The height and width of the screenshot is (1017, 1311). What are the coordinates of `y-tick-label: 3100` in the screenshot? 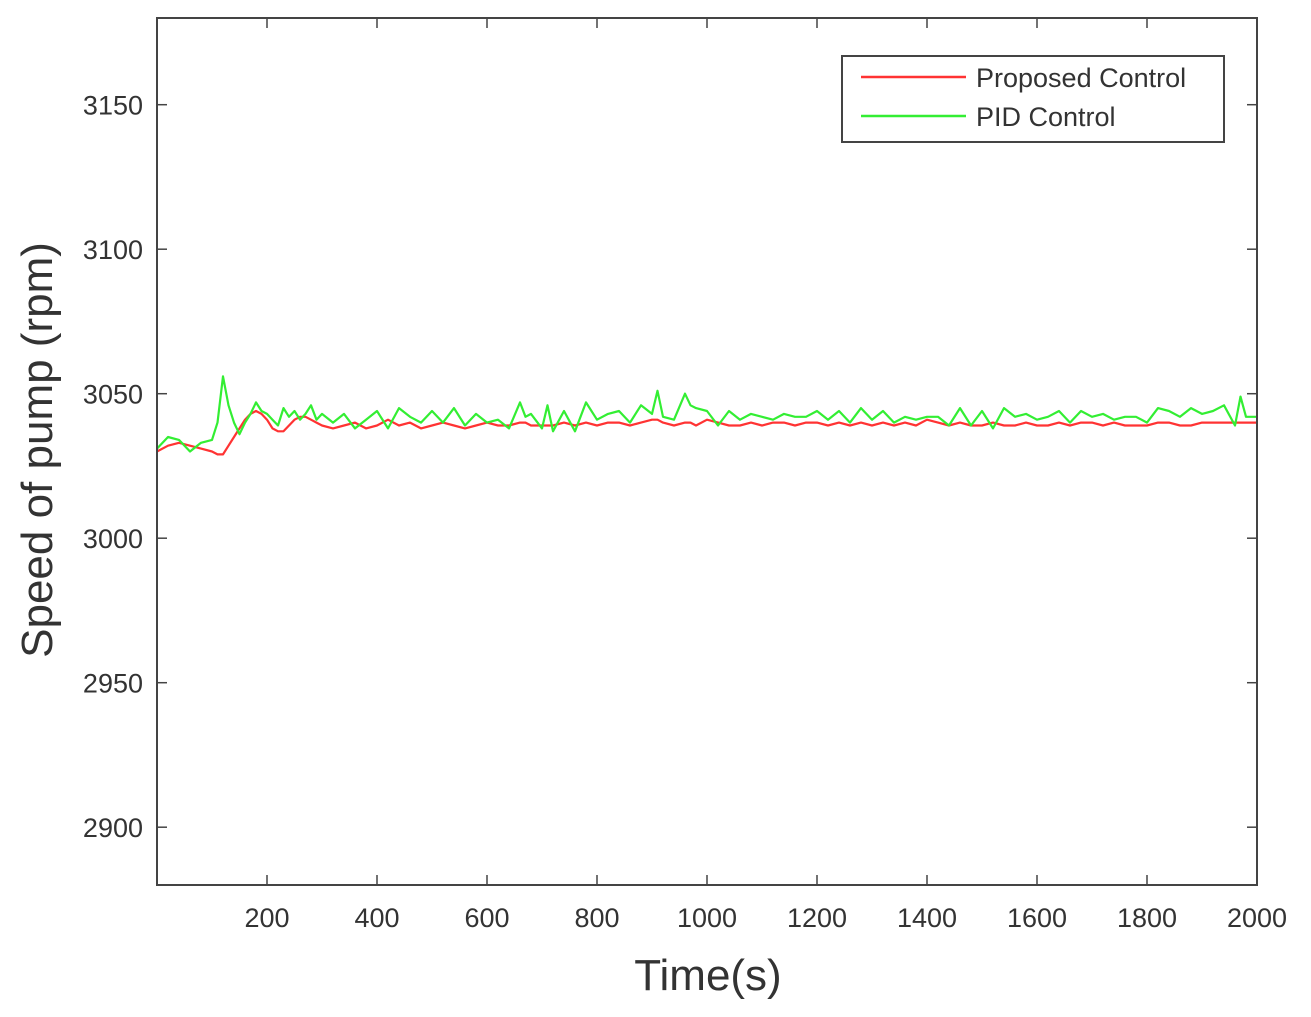 It's located at (113, 250).